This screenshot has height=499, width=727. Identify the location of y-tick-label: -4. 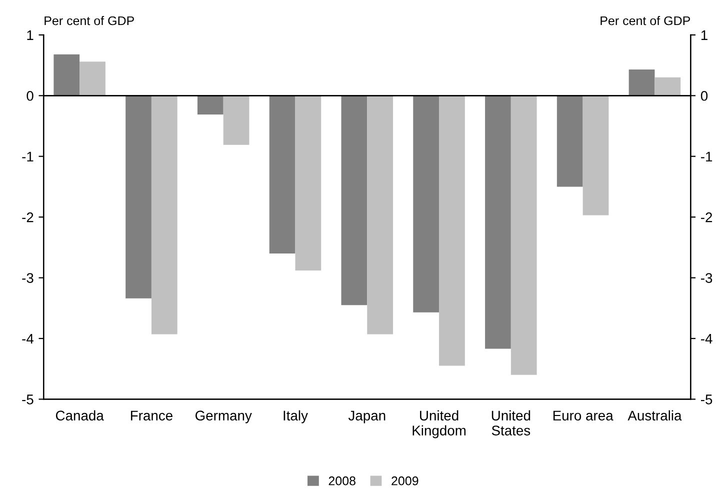
(28, 339).